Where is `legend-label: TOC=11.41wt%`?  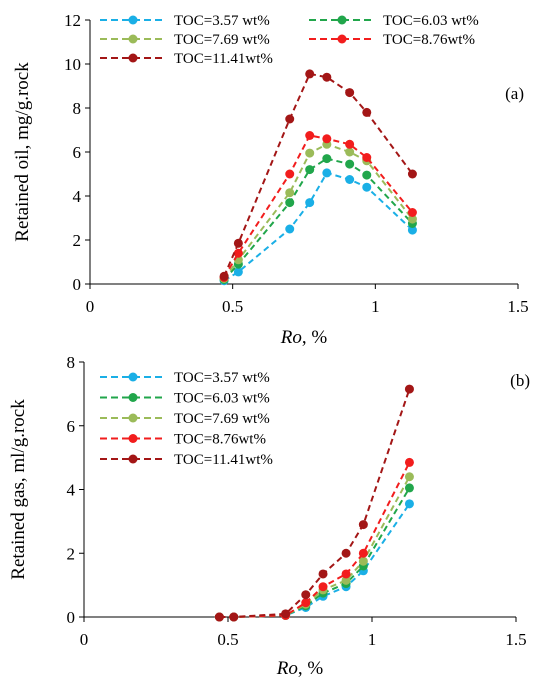 legend-label: TOC=11.41wt% is located at coordinates (223, 460).